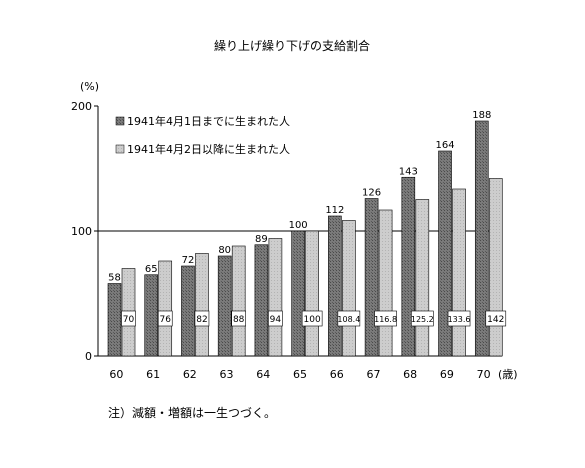  I want to click on x-tick-label: 69, so click(447, 374).